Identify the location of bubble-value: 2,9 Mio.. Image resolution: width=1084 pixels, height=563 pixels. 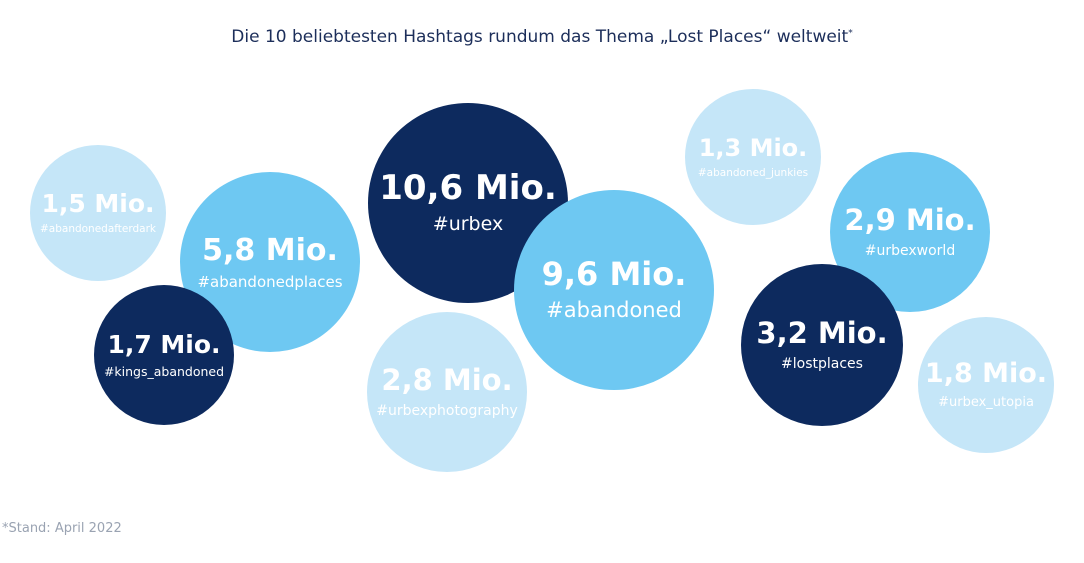
(910, 219).